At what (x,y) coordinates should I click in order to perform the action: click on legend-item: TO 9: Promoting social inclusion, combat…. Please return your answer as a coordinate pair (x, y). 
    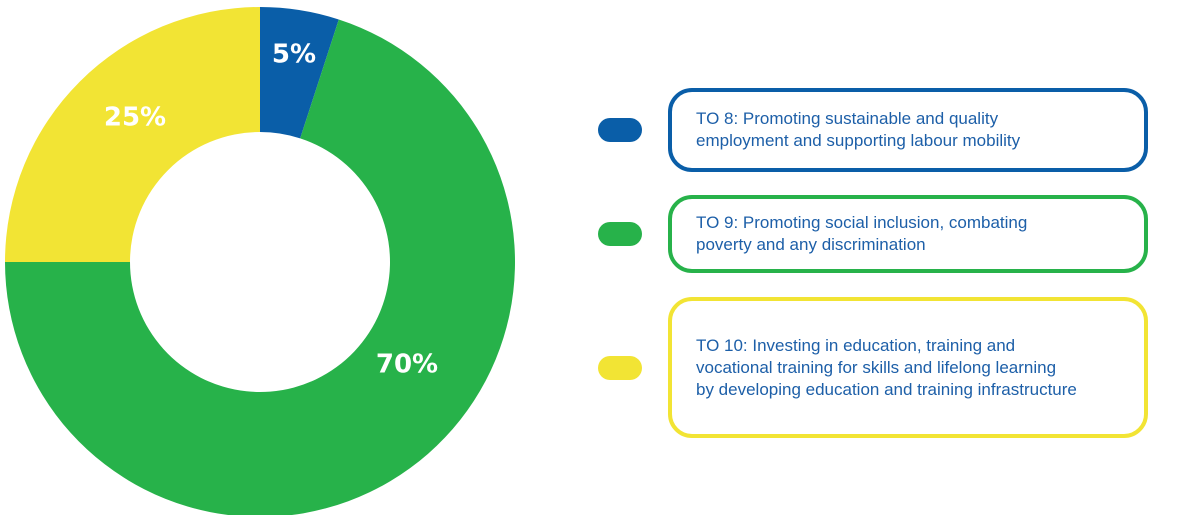
    Looking at the image, I should click on (873, 234).